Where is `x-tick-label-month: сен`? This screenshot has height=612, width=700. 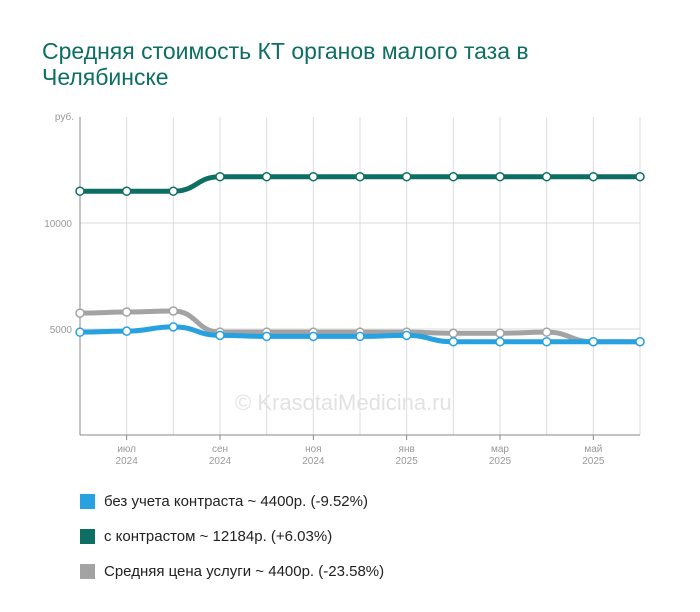
x-tick-label-month: сен is located at coordinates (220, 449).